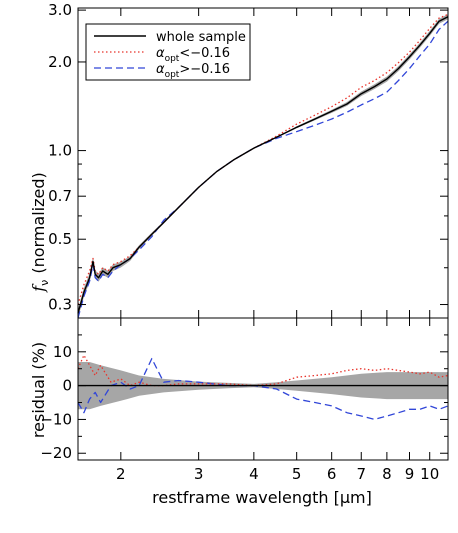 Image resolution: width=458 pixels, height=533 pixels. Describe the element at coordinates (199, 474) in the screenshot. I see `x-tick-label: 3` at that location.